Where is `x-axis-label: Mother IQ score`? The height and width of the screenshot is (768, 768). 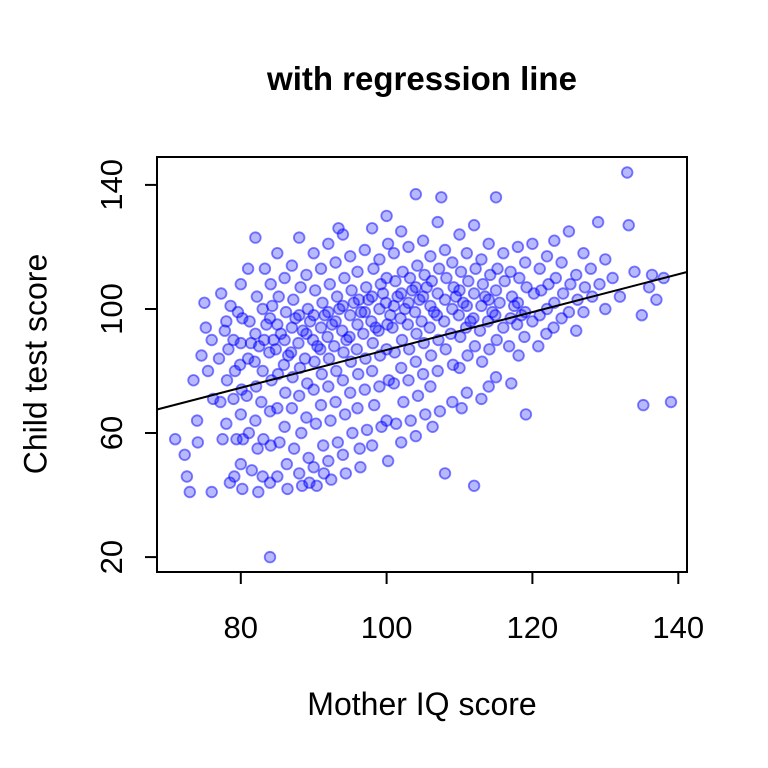 x-axis-label: Mother IQ score is located at coordinates (422, 704).